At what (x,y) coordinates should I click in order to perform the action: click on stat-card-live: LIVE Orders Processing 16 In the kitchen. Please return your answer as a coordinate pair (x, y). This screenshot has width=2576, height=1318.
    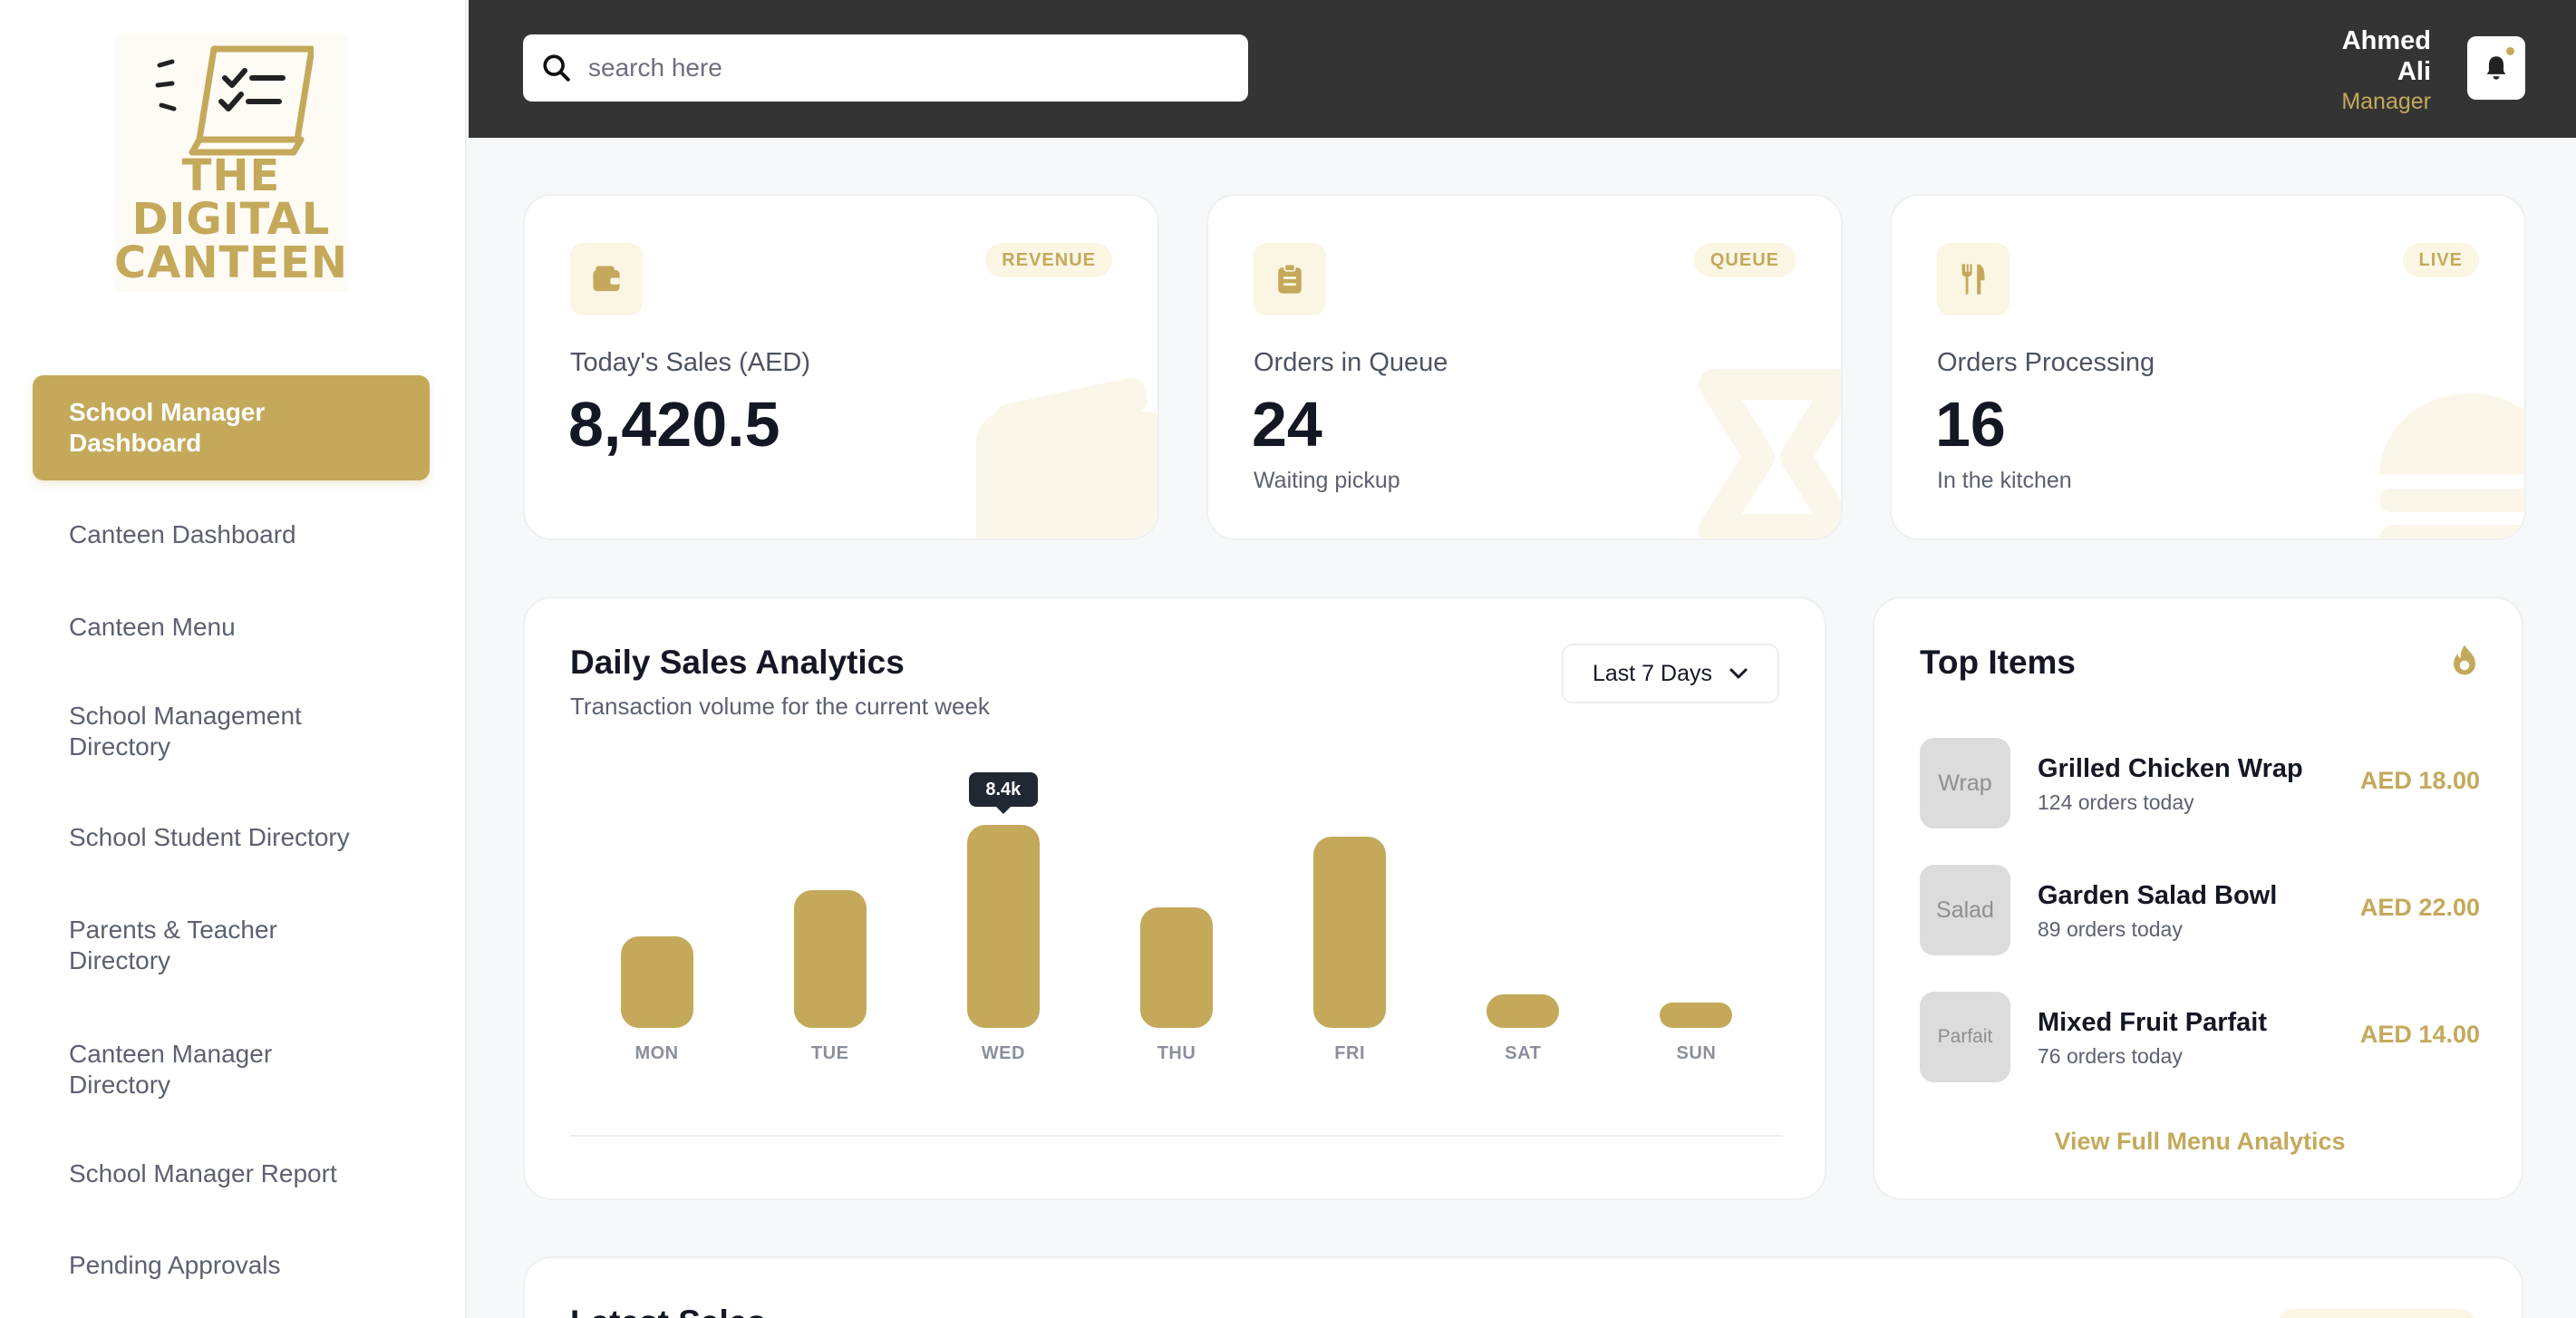
    Looking at the image, I should click on (2208, 367).